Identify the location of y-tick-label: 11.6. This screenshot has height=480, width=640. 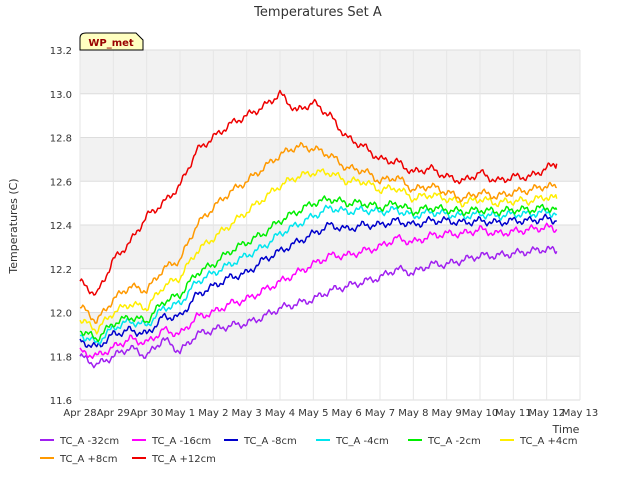
(61, 401).